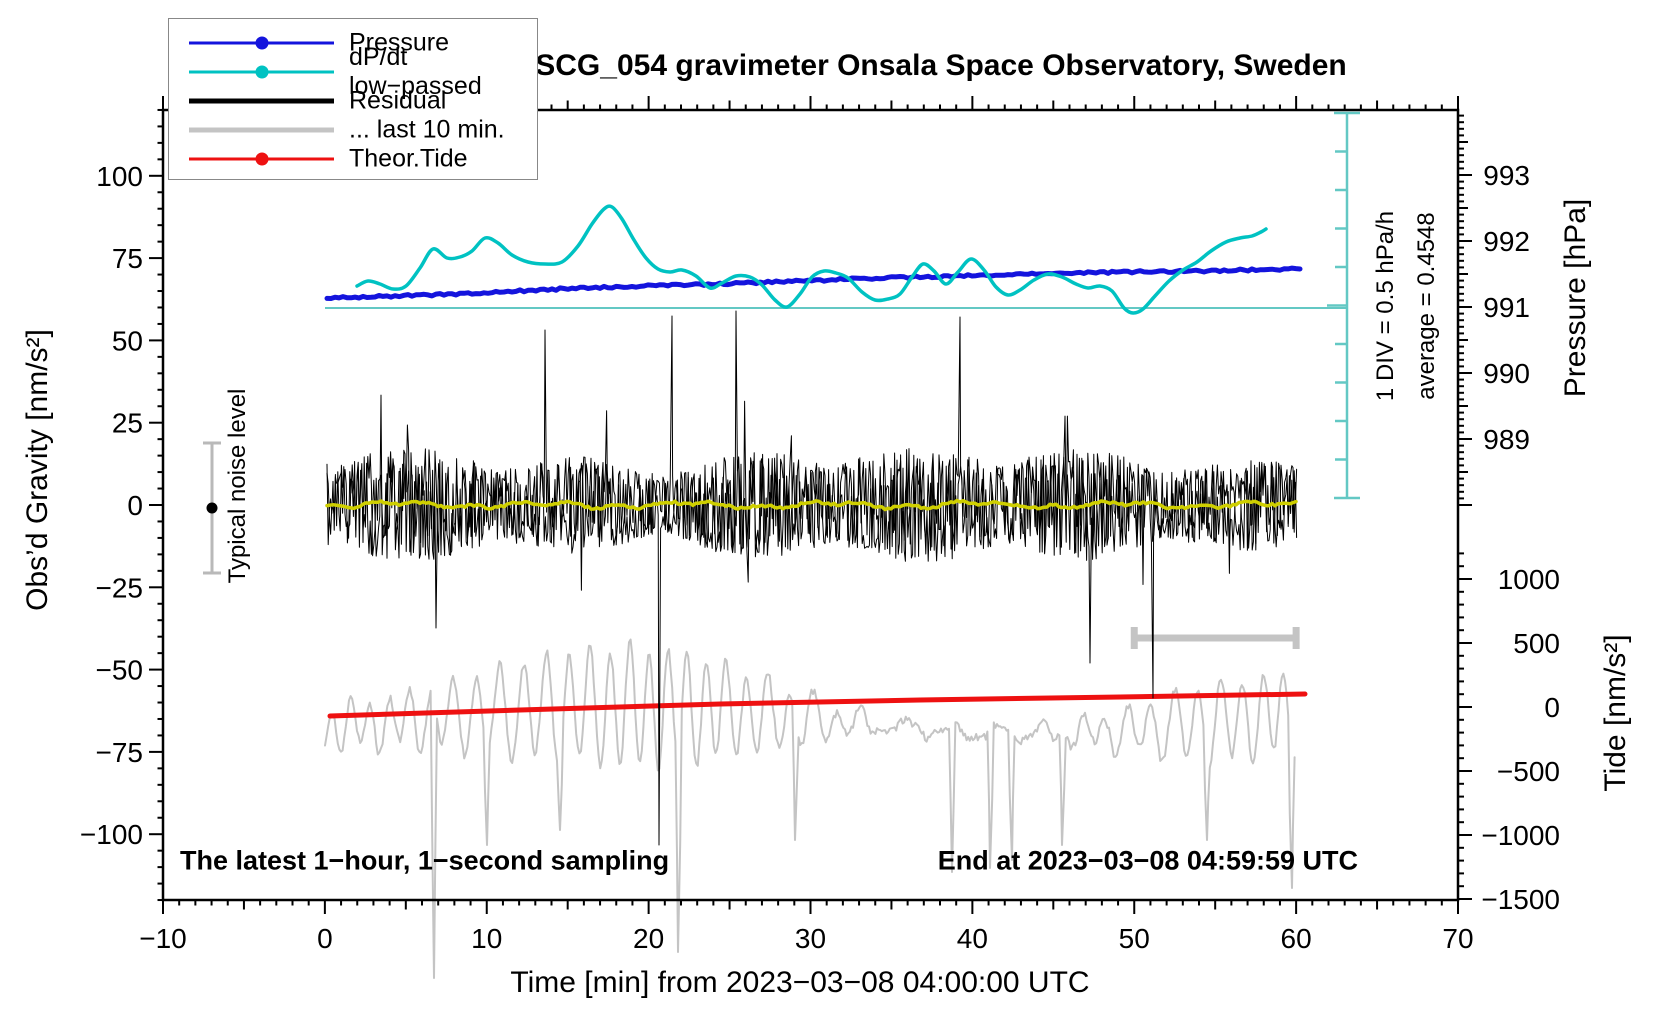 This screenshot has width=1660, height=1020. What do you see at coordinates (1575, 298) in the screenshot?
I see `pressure-axis-label: Pressure [hPa]` at bounding box center [1575, 298].